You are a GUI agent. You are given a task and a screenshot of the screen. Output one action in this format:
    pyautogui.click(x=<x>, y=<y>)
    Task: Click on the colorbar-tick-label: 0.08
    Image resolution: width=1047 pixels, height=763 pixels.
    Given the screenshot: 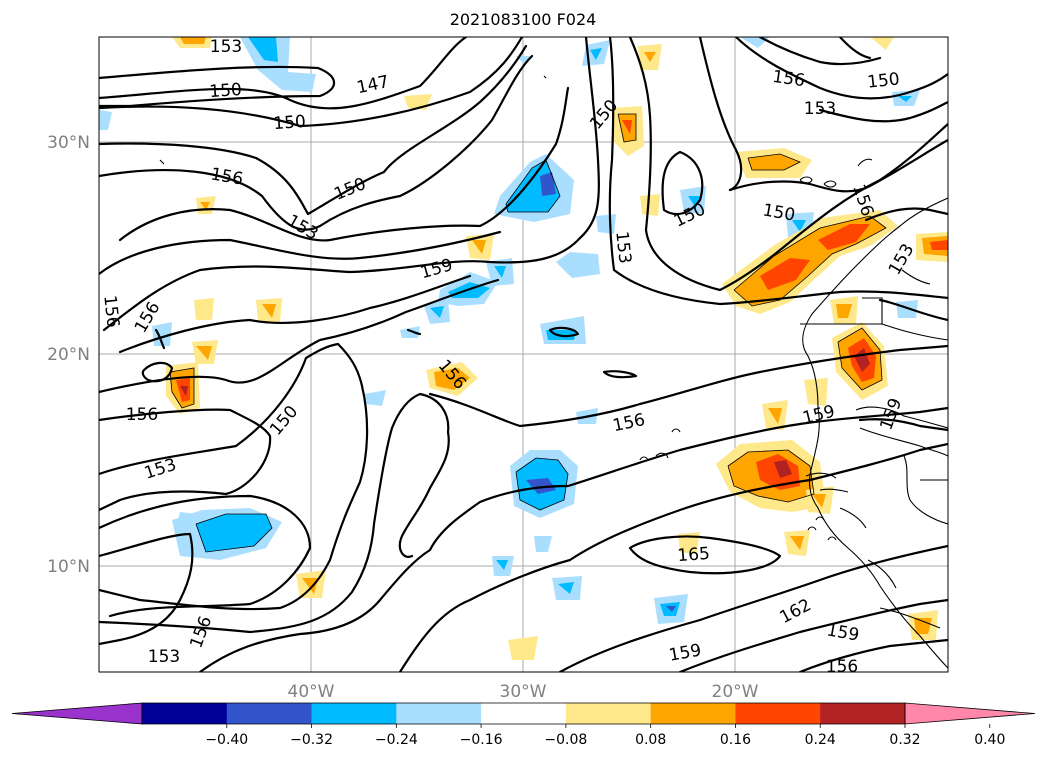 What is the action you would take?
    pyautogui.click(x=650, y=740)
    